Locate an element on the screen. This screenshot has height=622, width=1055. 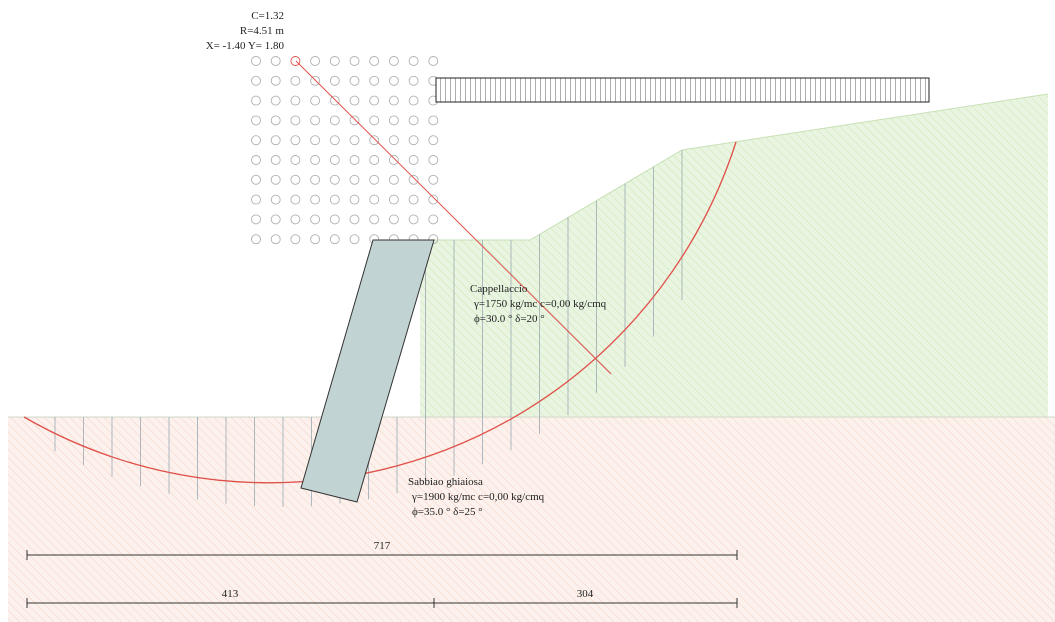
soil-phi-sabbia: ϕ=35.0 ° δ=25 ° is located at coordinates (447, 512).